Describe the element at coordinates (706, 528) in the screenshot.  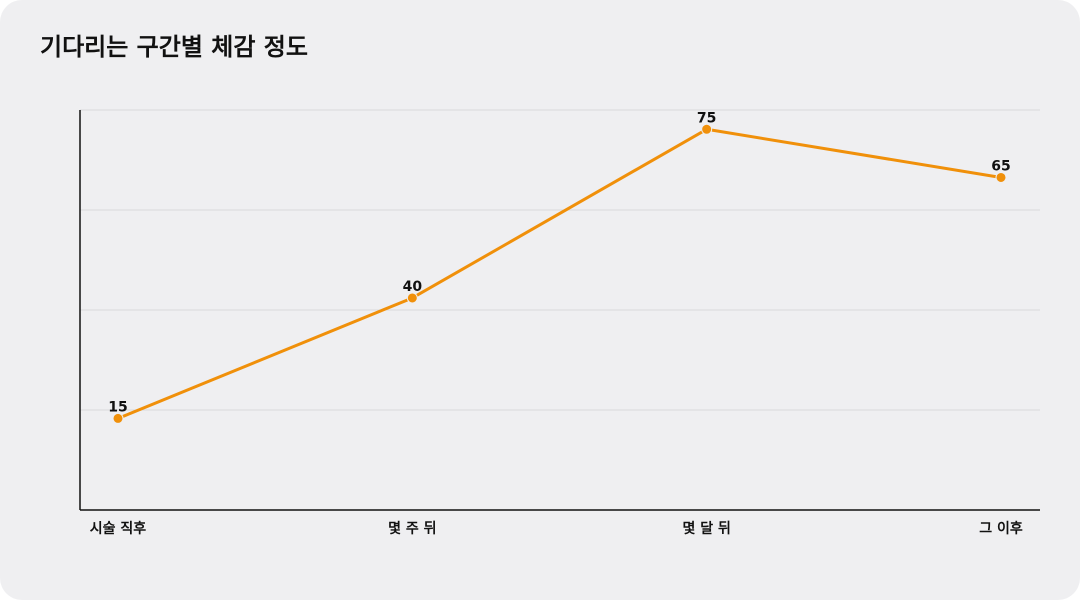
I see `x-tick-label: 몇 달 뒤` at that location.